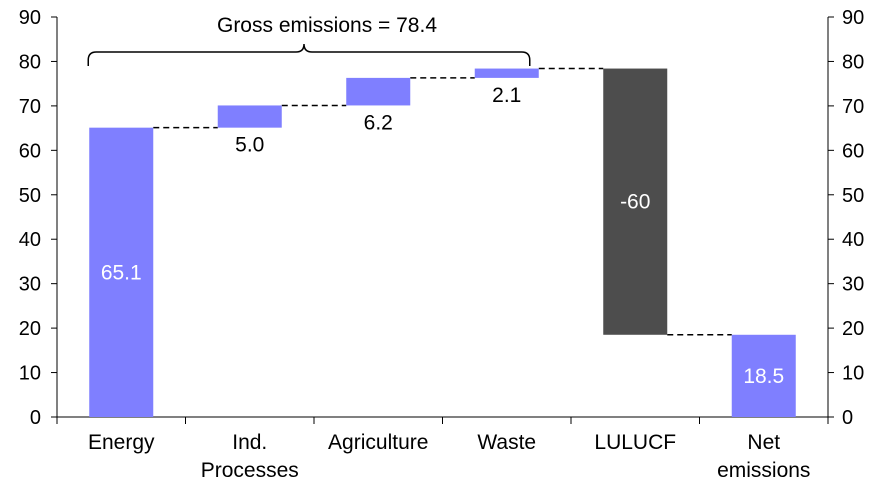  Describe the element at coordinates (763, 442) in the screenshot. I see `category-label: Net` at that location.